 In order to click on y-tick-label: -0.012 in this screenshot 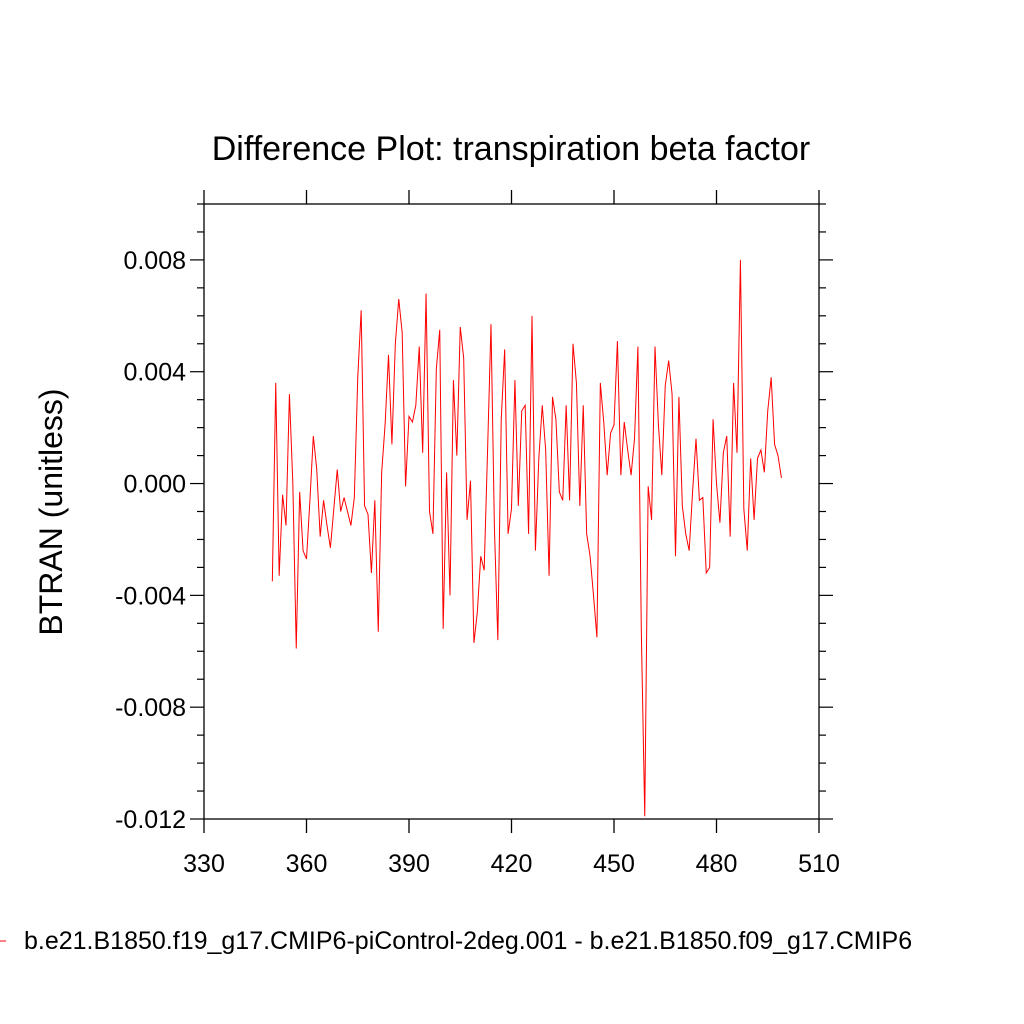, I will do `click(150, 820)`.